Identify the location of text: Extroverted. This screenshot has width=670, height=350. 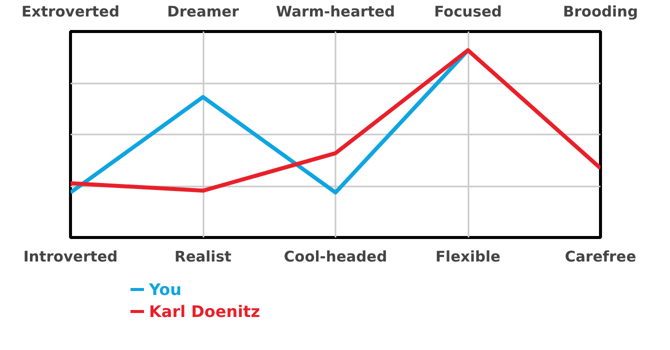
(71, 12).